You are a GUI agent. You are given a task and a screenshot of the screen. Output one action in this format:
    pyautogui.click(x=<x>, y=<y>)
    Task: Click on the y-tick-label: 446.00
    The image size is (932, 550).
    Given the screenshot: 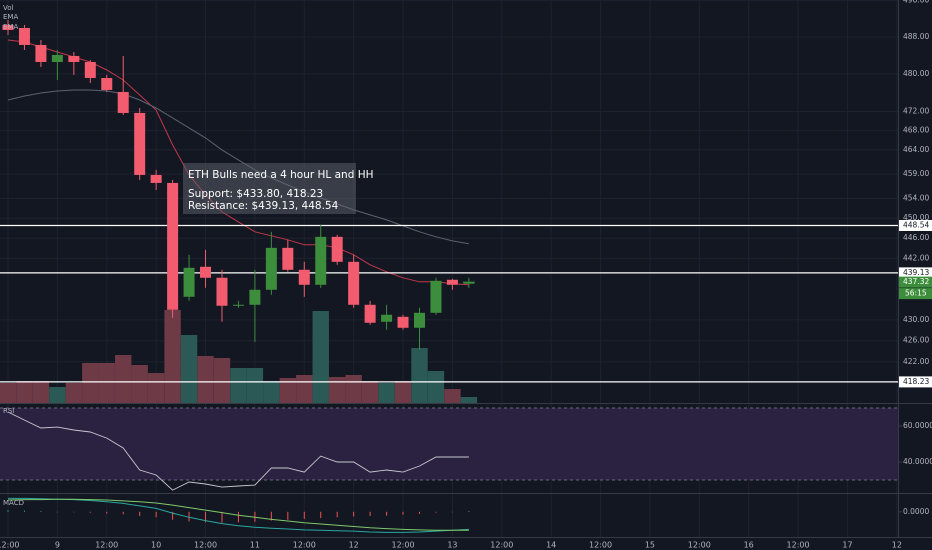 What is the action you would take?
    pyautogui.click(x=916, y=237)
    